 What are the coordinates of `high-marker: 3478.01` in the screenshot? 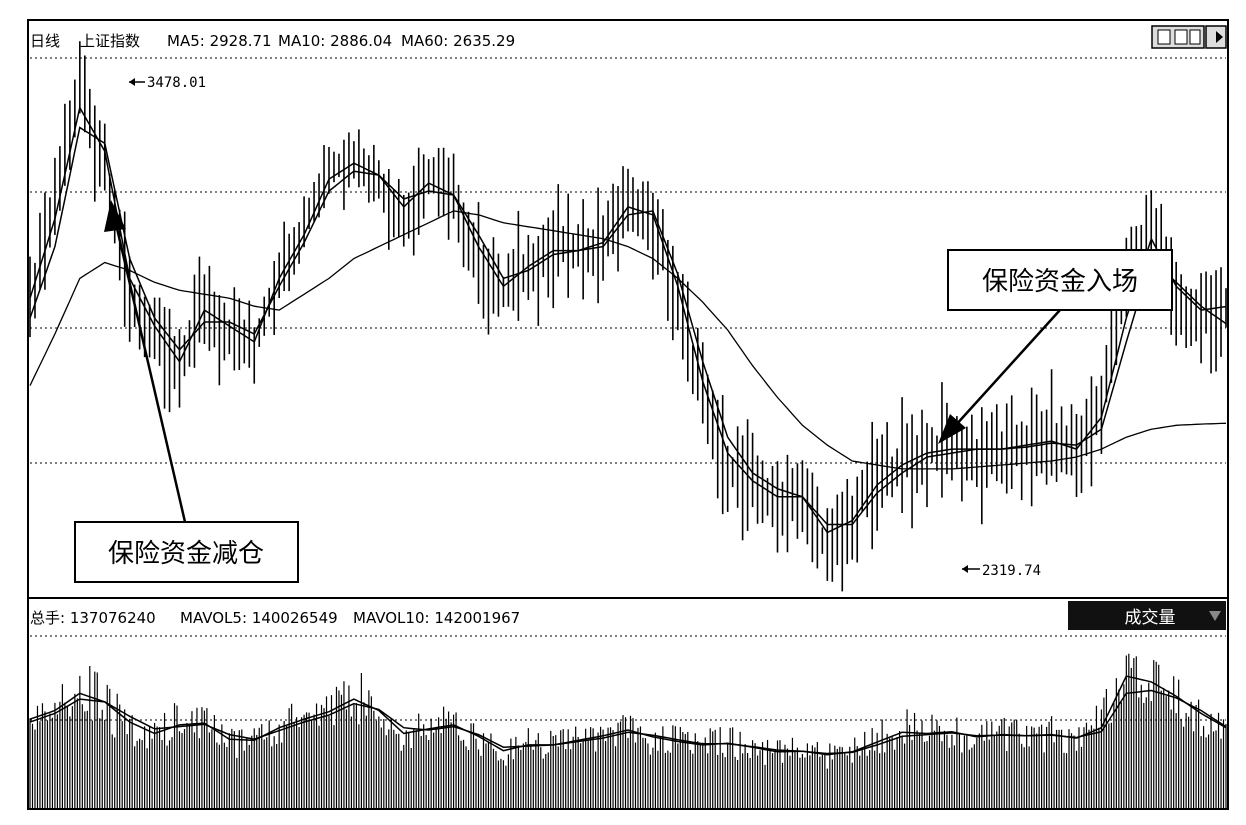 It's located at (167, 83).